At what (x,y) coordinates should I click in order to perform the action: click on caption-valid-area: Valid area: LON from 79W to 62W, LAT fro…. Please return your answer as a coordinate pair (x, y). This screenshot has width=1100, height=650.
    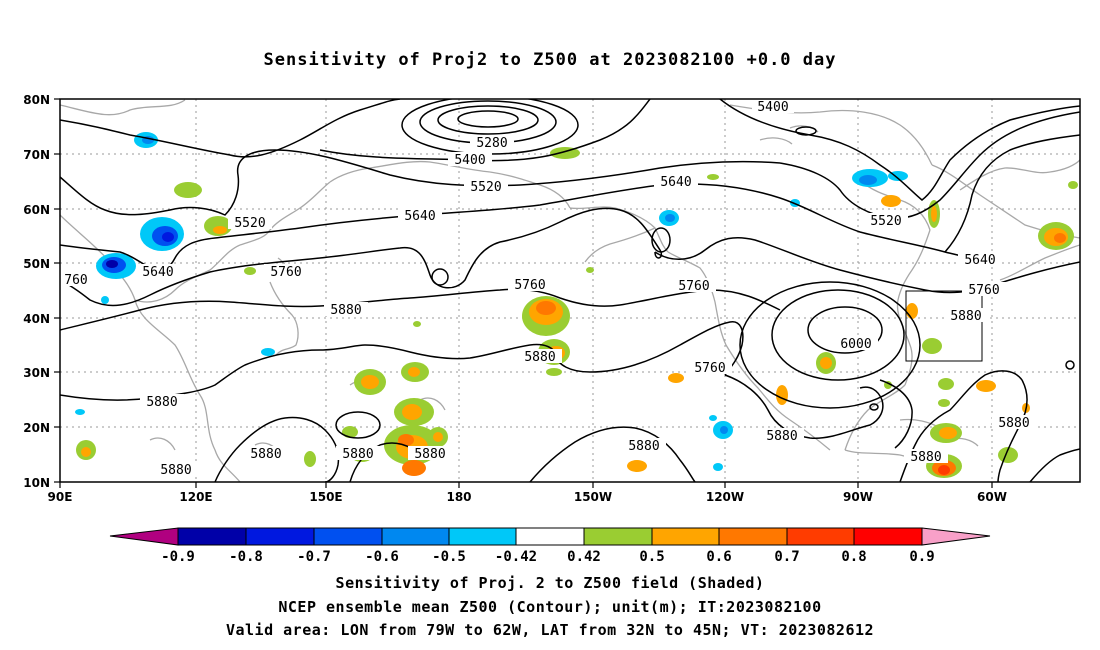
    Looking at the image, I should click on (550, 630).